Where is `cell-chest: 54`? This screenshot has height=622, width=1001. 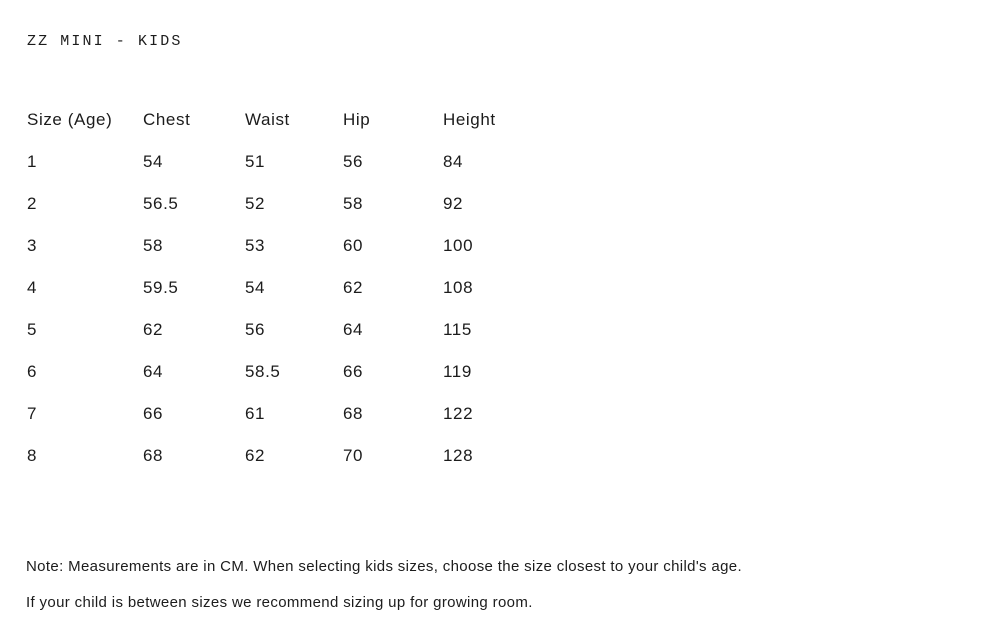
cell-chest: 54 is located at coordinates (153, 161).